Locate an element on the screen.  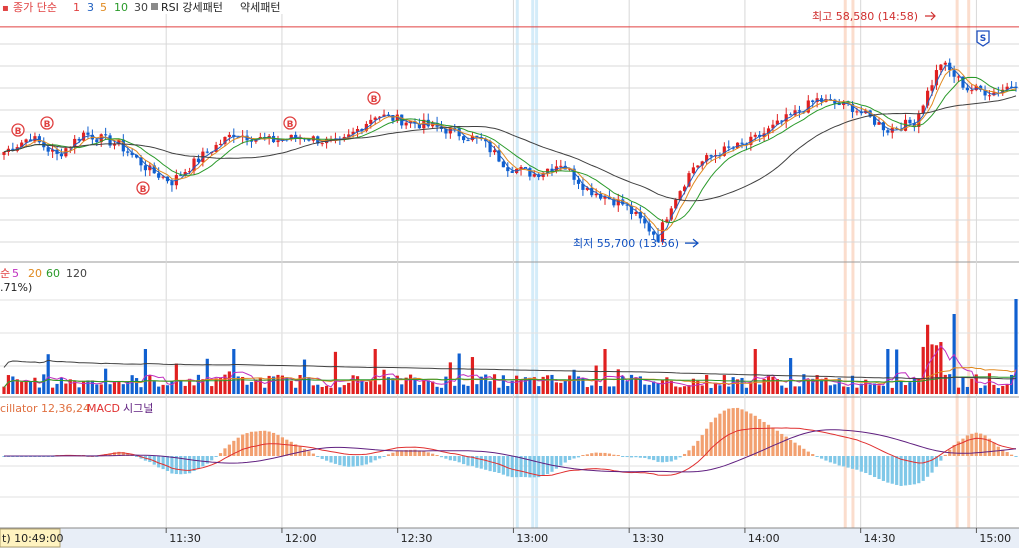
current-time-box is located at coordinates (30, 538).